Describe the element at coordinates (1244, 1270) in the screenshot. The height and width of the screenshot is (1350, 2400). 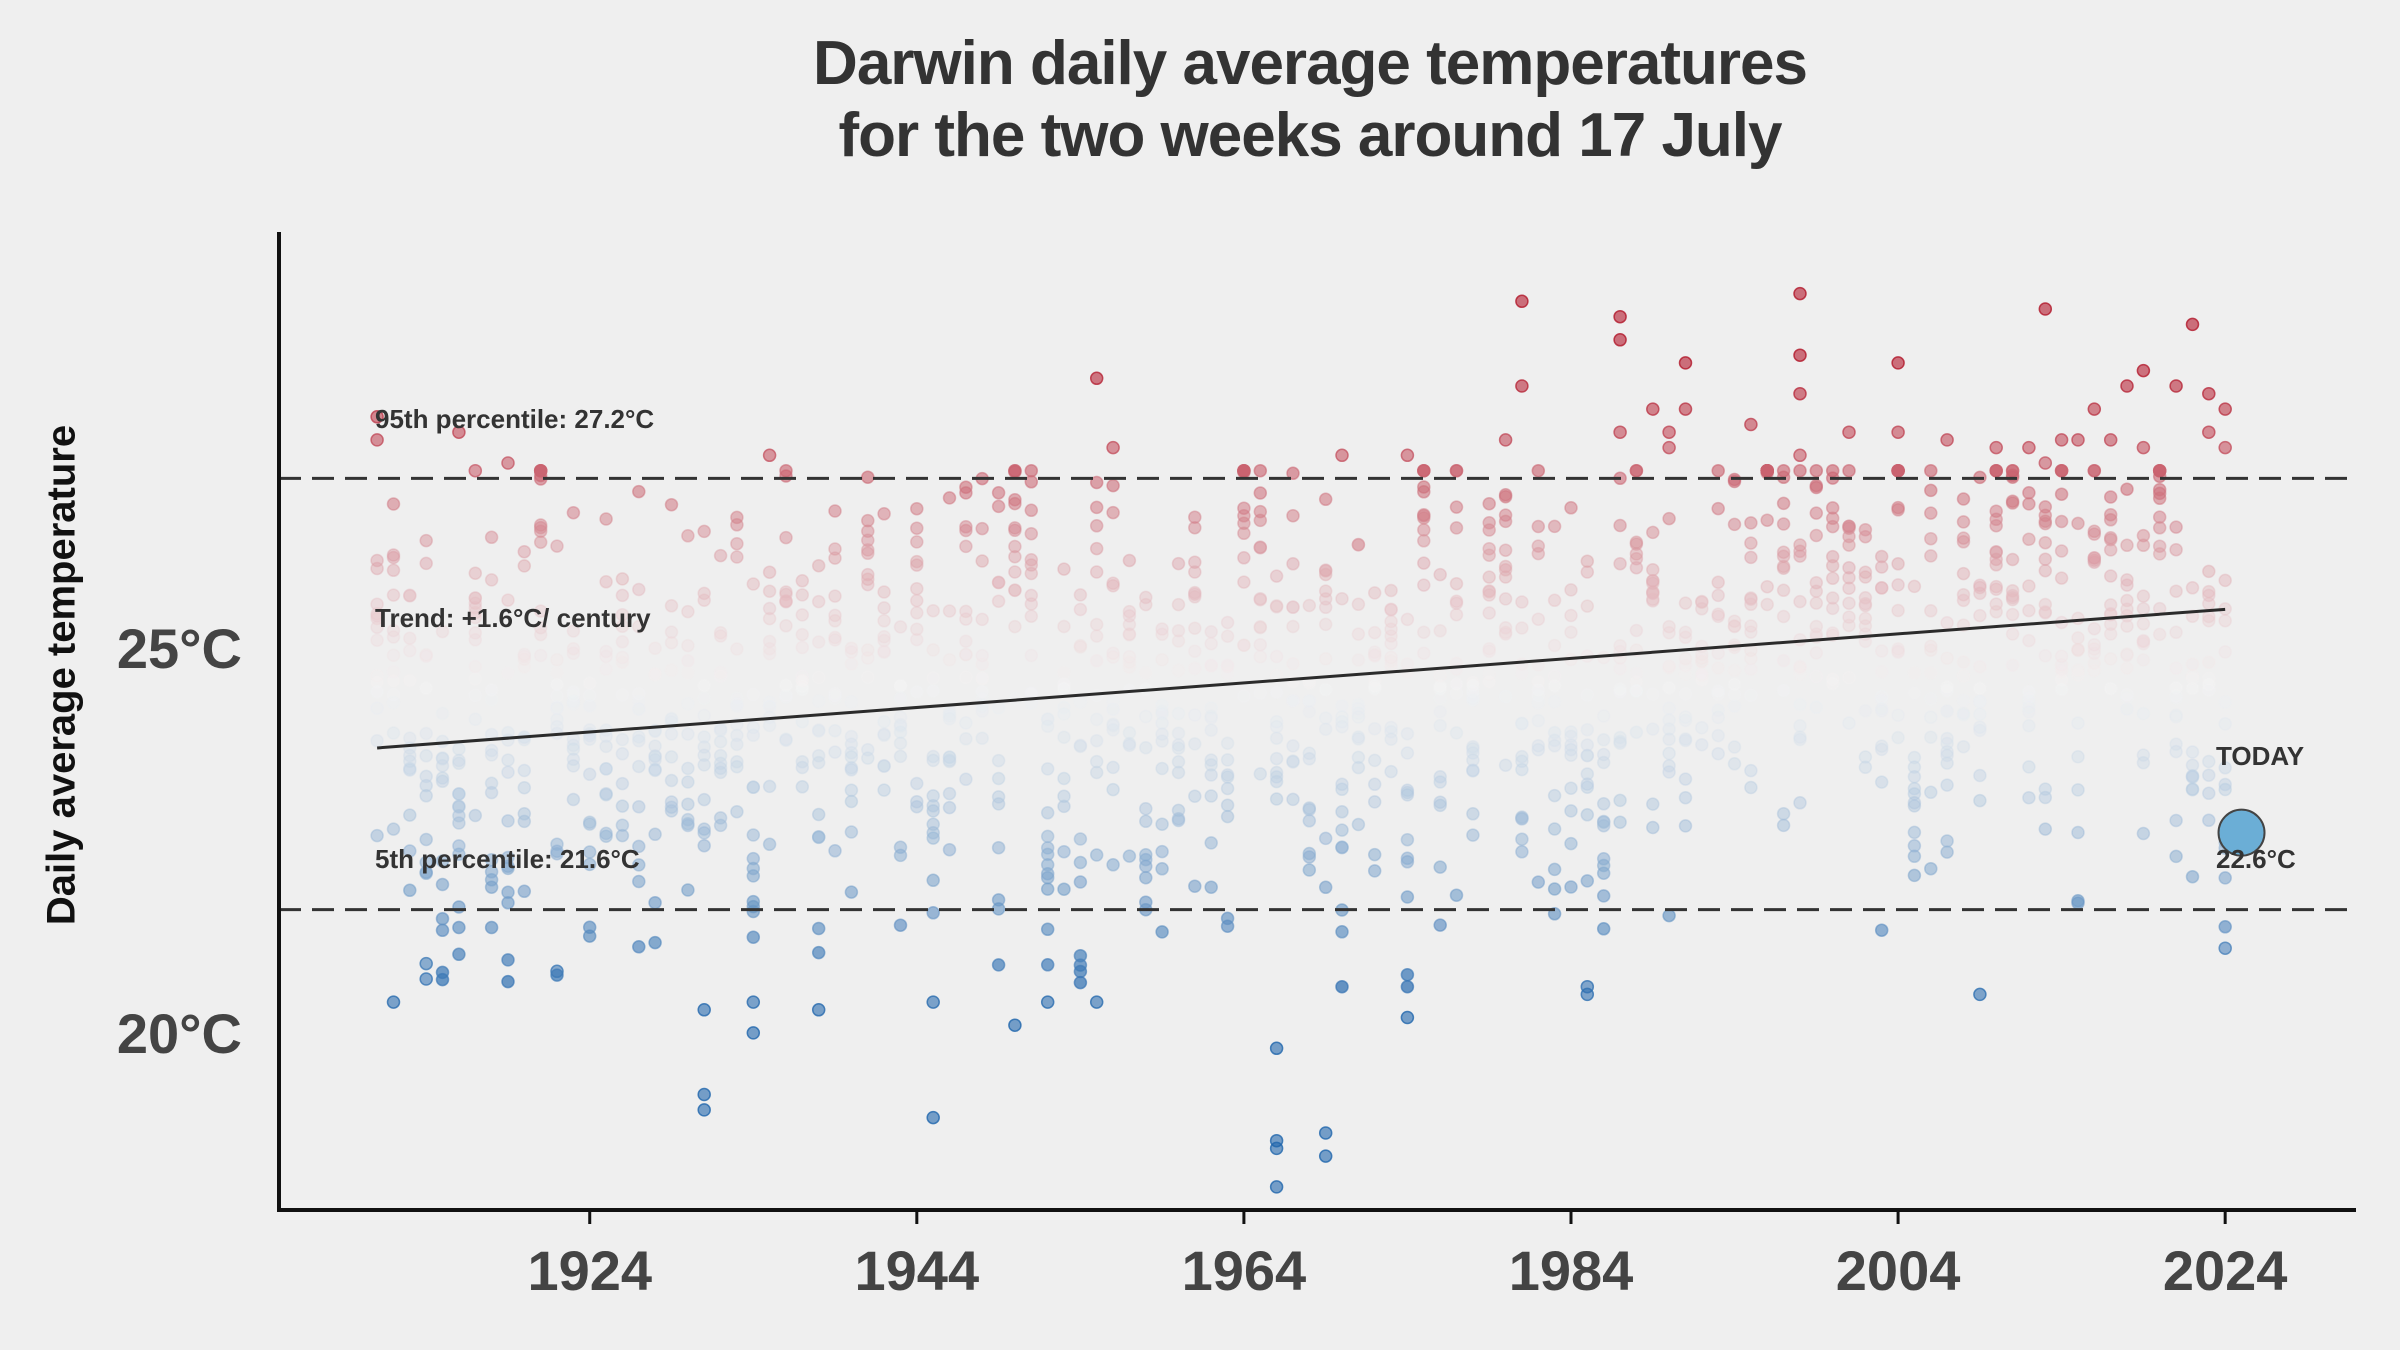
I see `x-tick-label: 1964` at that location.